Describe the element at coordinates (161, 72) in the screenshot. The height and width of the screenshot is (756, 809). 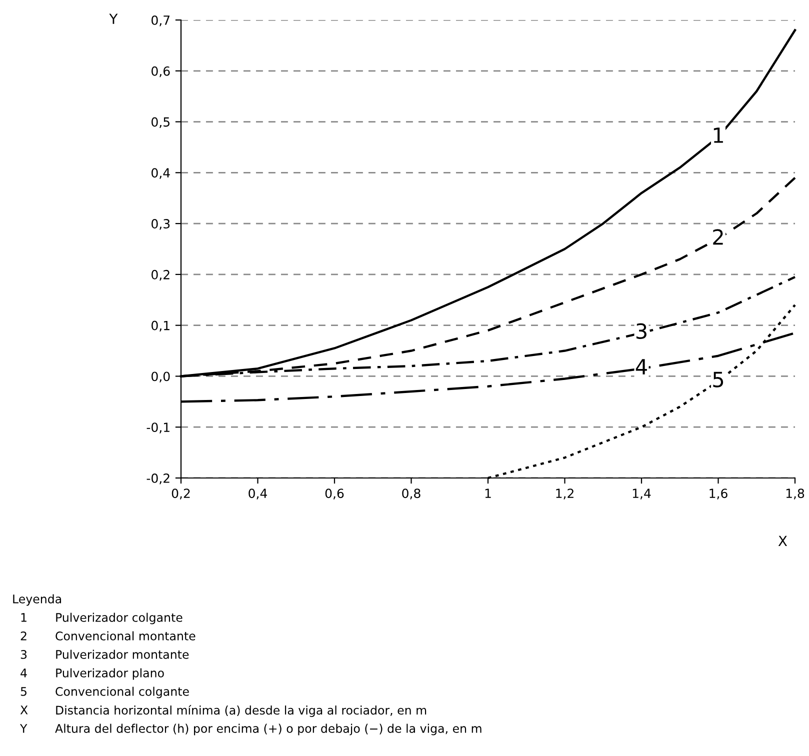
I see `y-tick-label: 0,6` at that location.